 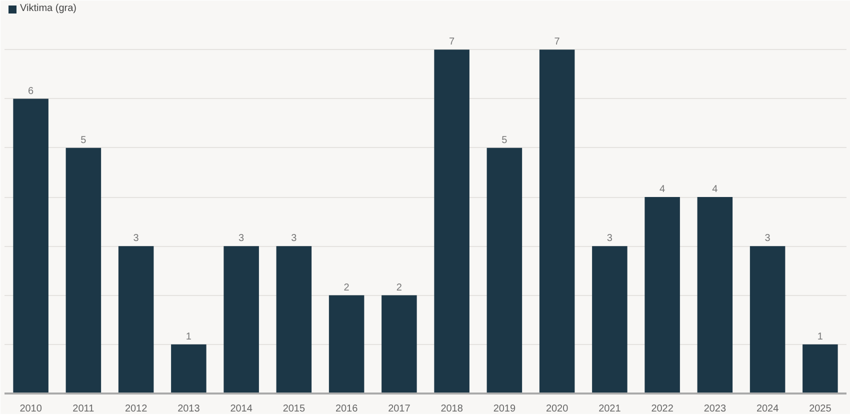 What do you see at coordinates (557, 409) in the screenshot?
I see `x-tick-label: 2020` at bounding box center [557, 409].